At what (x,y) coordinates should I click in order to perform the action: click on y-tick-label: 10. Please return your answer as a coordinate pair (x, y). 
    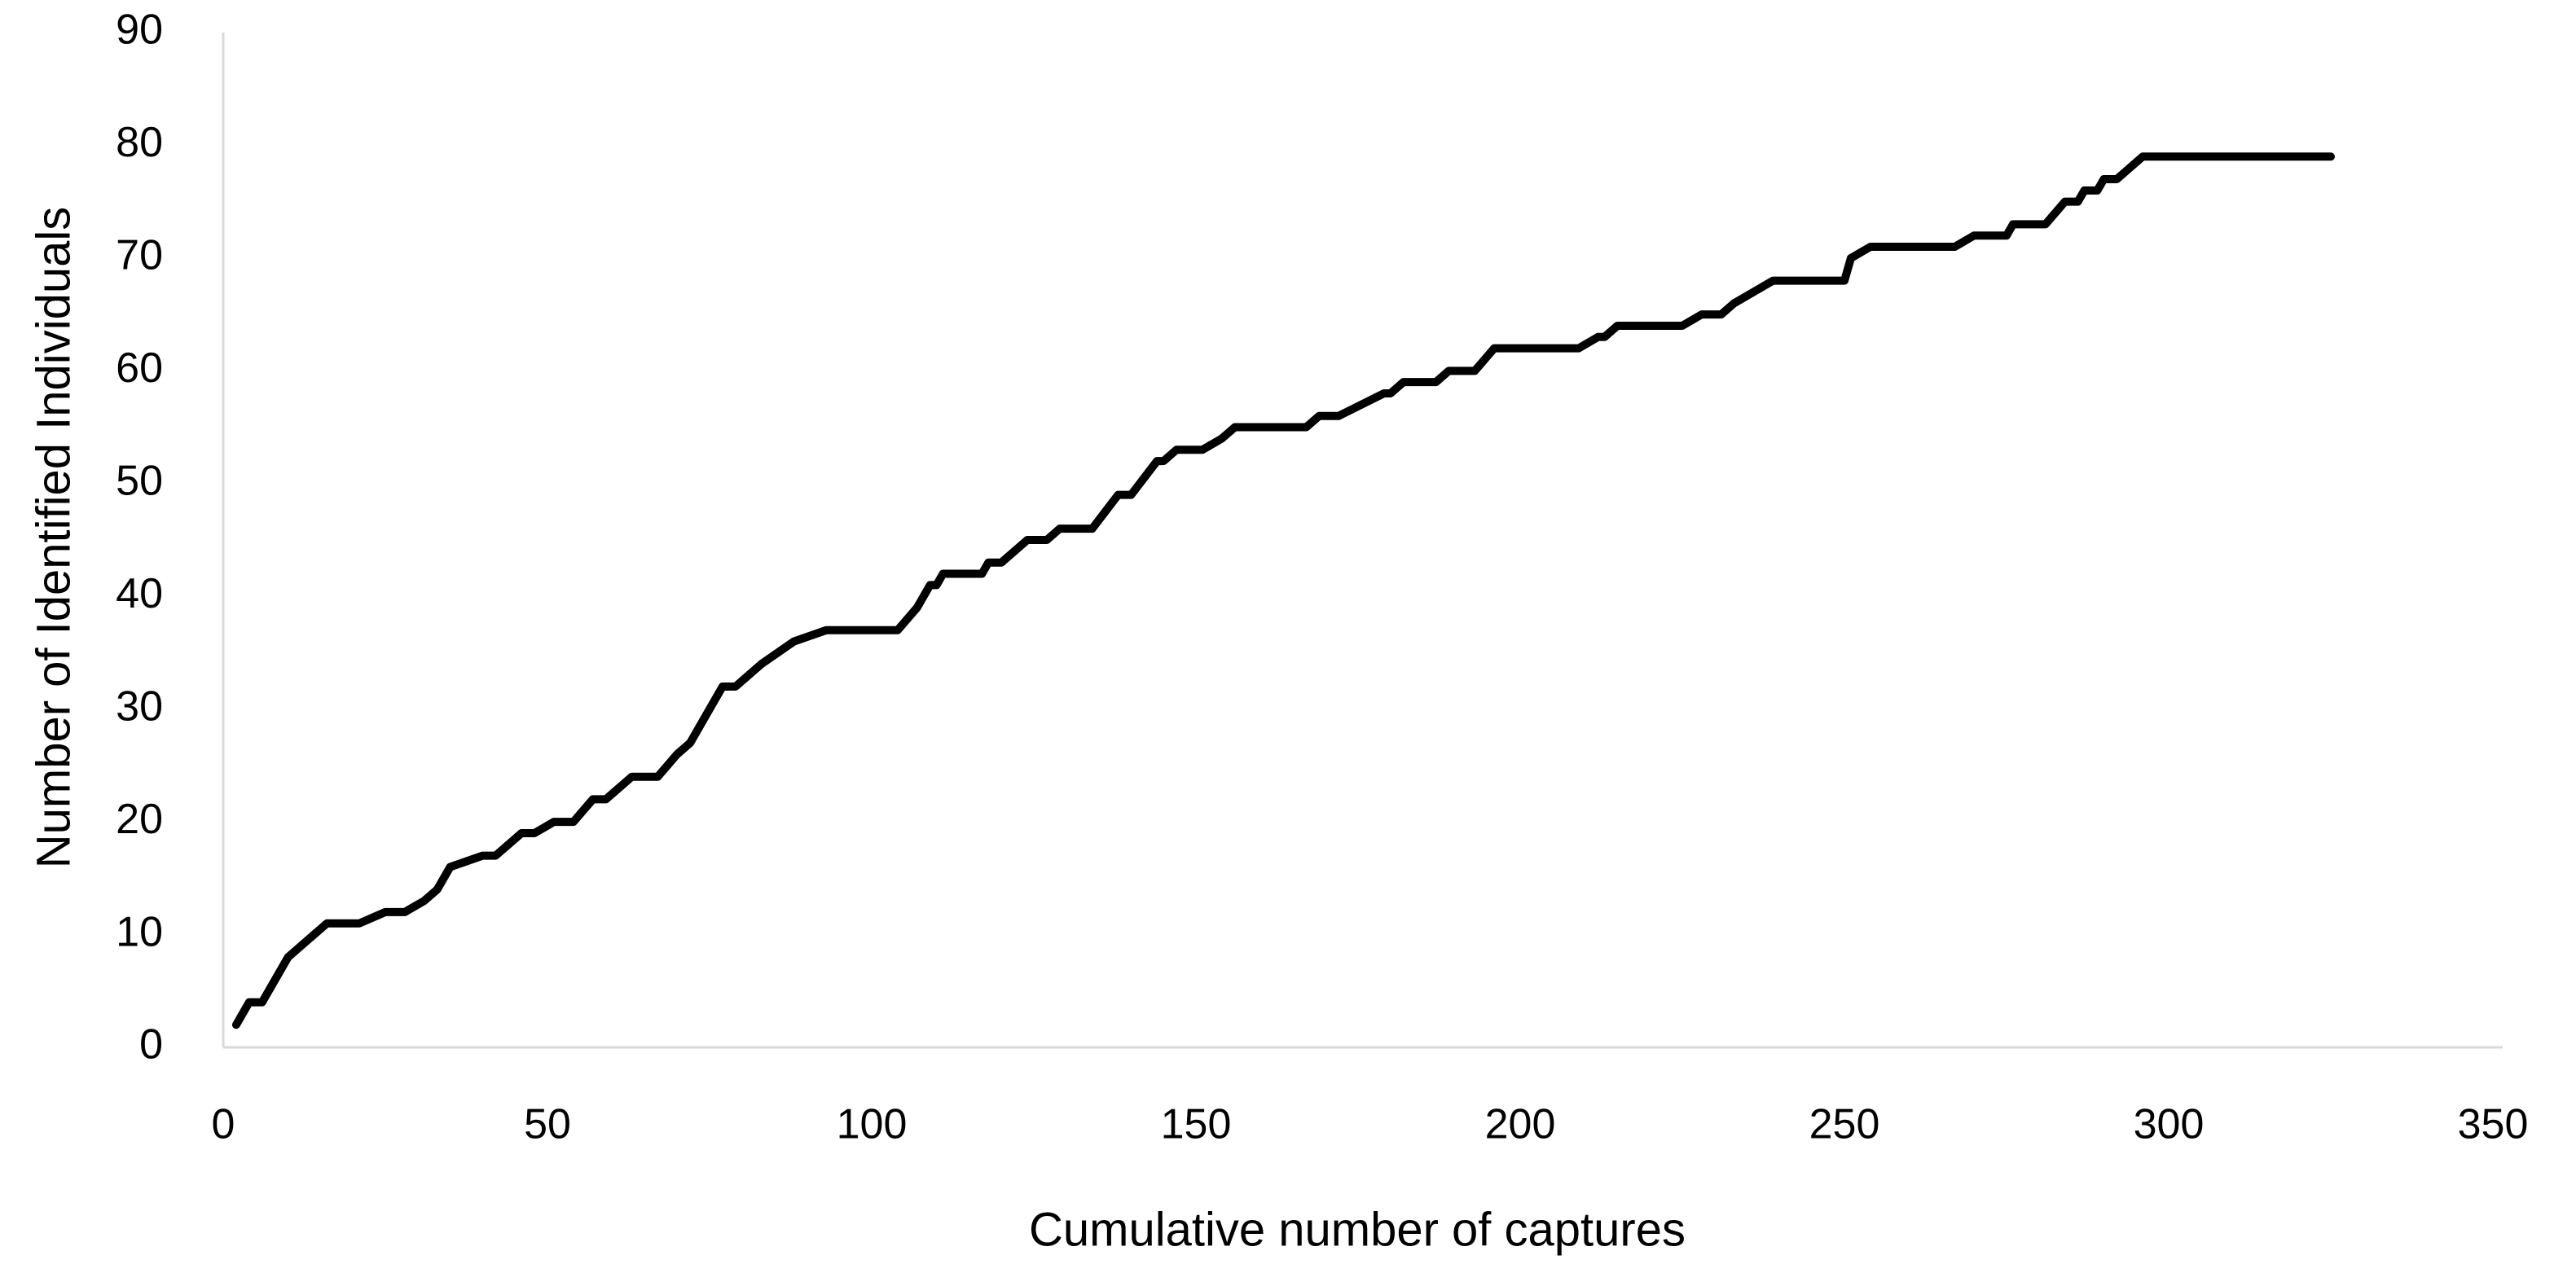
    Looking at the image, I should click on (139, 931).